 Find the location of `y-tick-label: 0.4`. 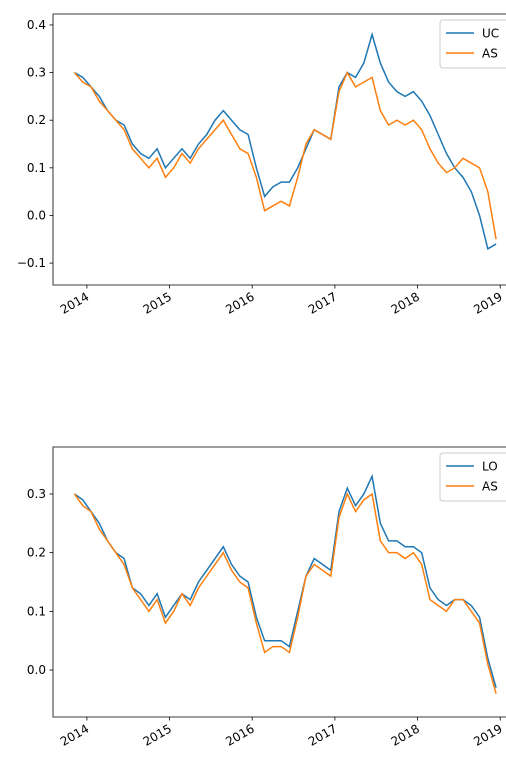

y-tick-label: 0.4 is located at coordinates (36, 25).